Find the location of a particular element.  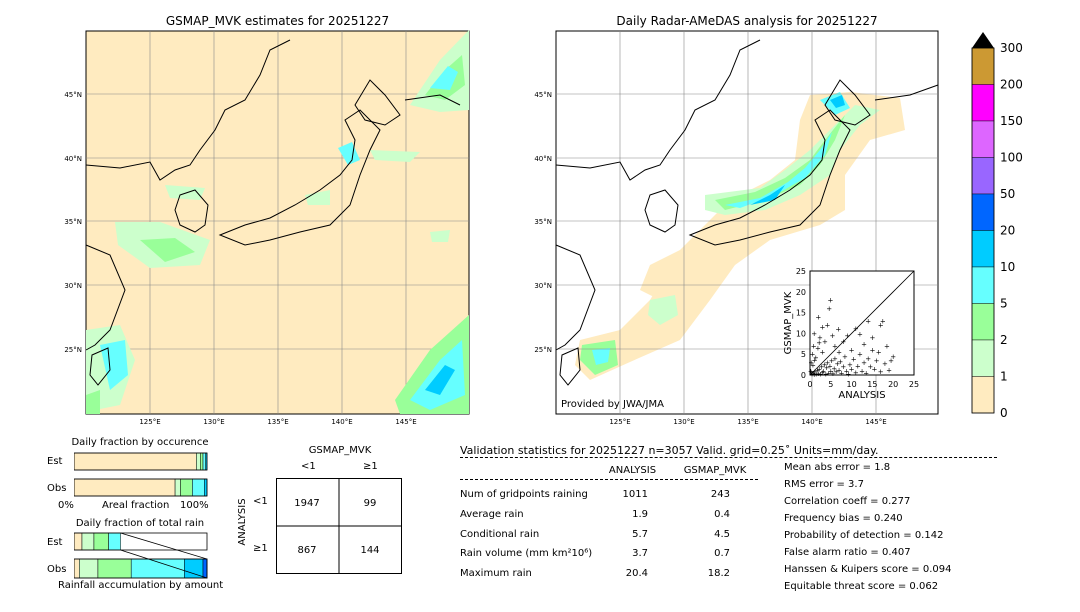

contingency-col-ge: ≥1 is located at coordinates (370, 466).